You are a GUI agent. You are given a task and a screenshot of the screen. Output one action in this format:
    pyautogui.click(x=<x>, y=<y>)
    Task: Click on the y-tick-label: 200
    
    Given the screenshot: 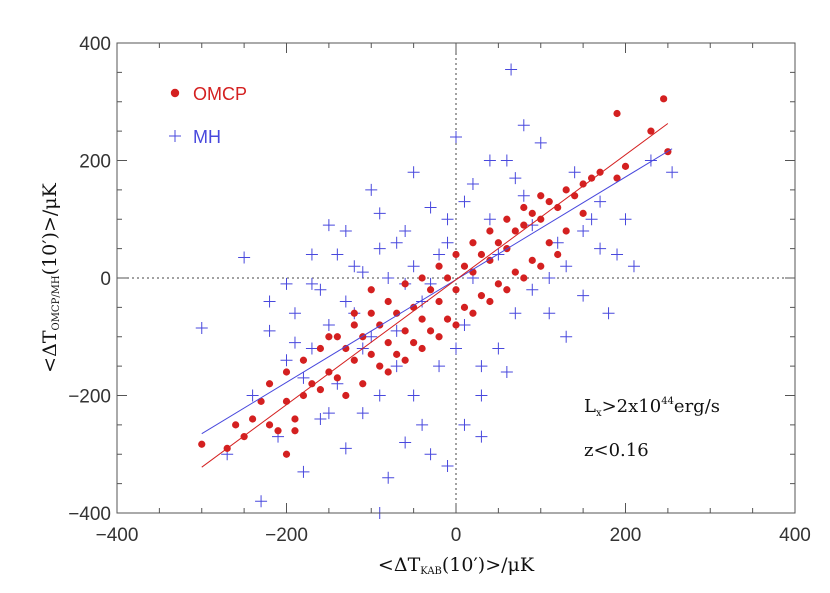 What is the action you would take?
    pyautogui.click(x=95, y=162)
    